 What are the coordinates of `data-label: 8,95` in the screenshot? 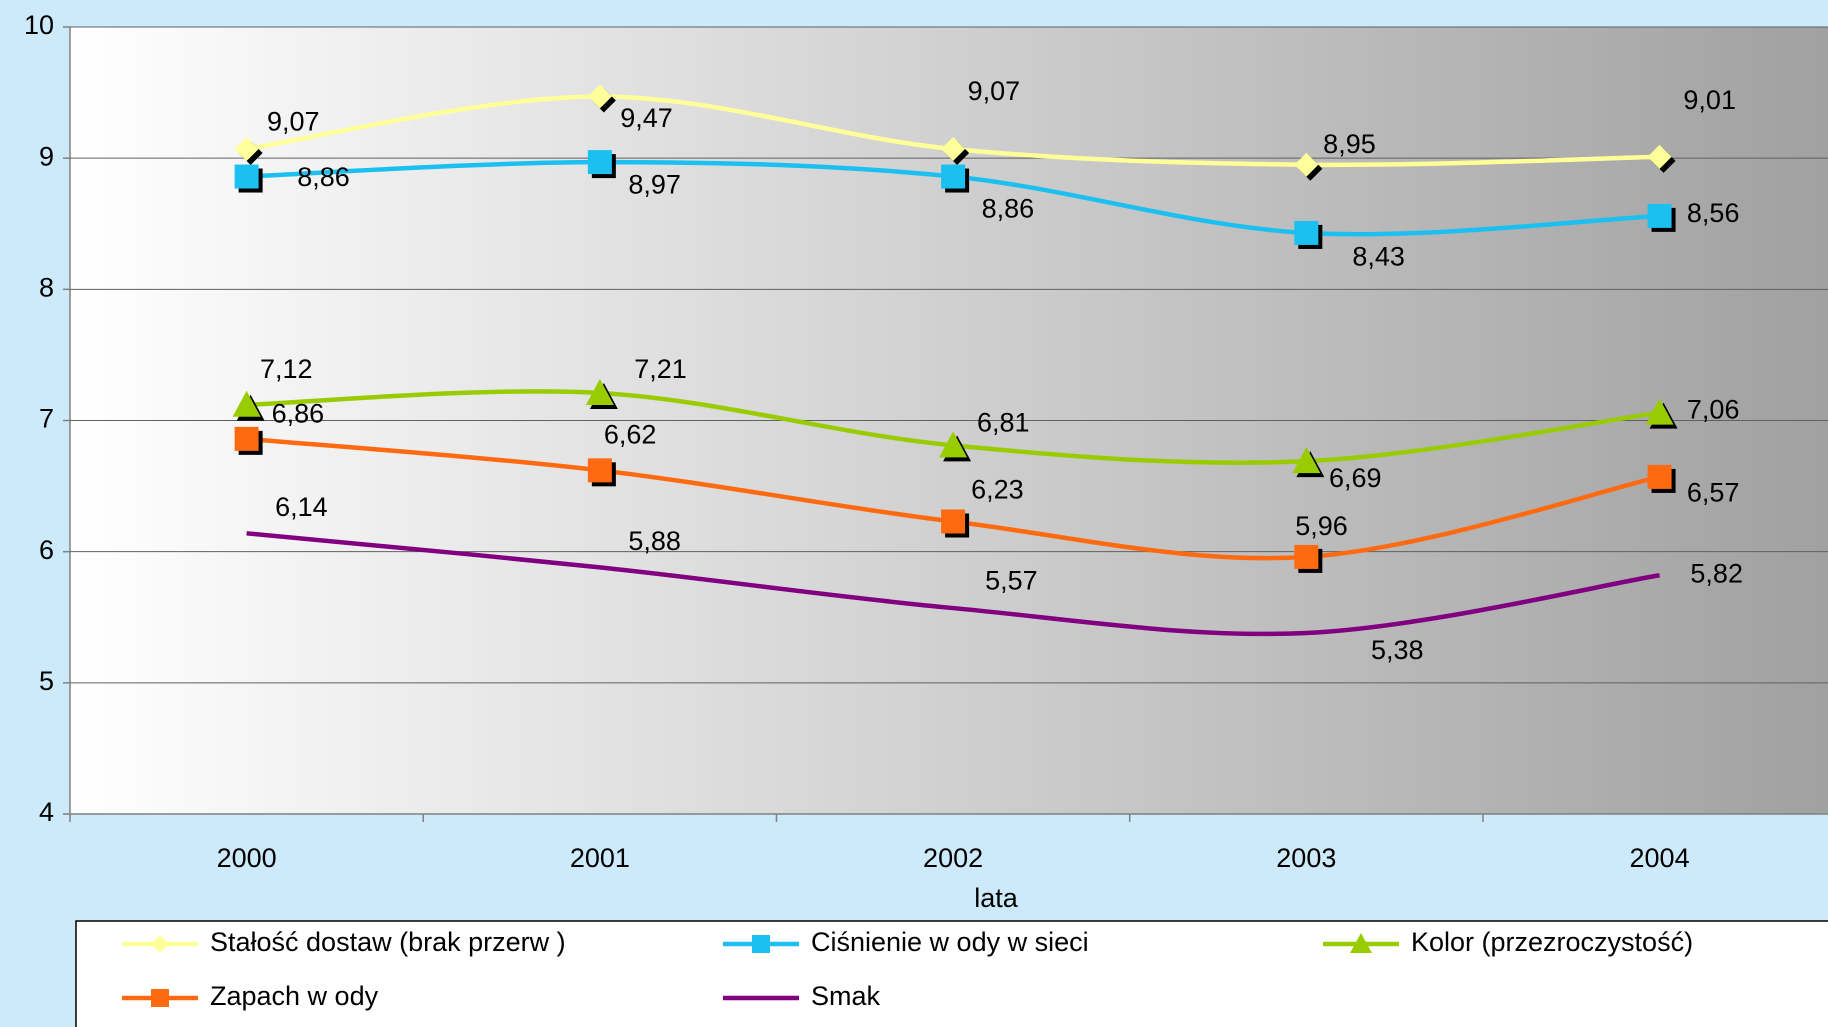 It's located at (1349, 144).